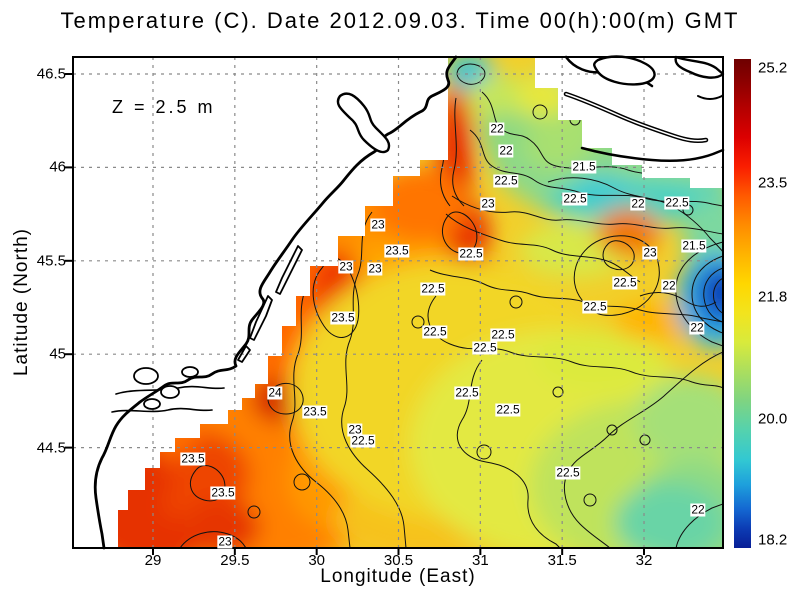 This screenshot has width=800, height=600. Describe the element at coordinates (21, 302) in the screenshot. I see `y-axis-title: Latitude (North)` at that location.